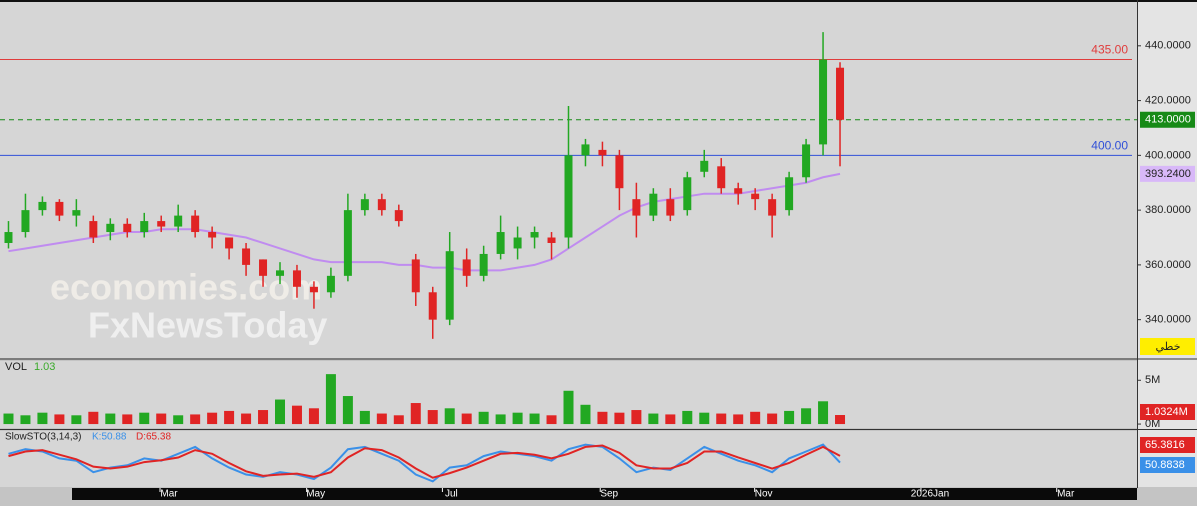 The width and height of the screenshot is (1197, 506). What do you see at coordinates (1168, 155) in the screenshot?
I see `y-tick-label: 400.0000` at bounding box center [1168, 155].